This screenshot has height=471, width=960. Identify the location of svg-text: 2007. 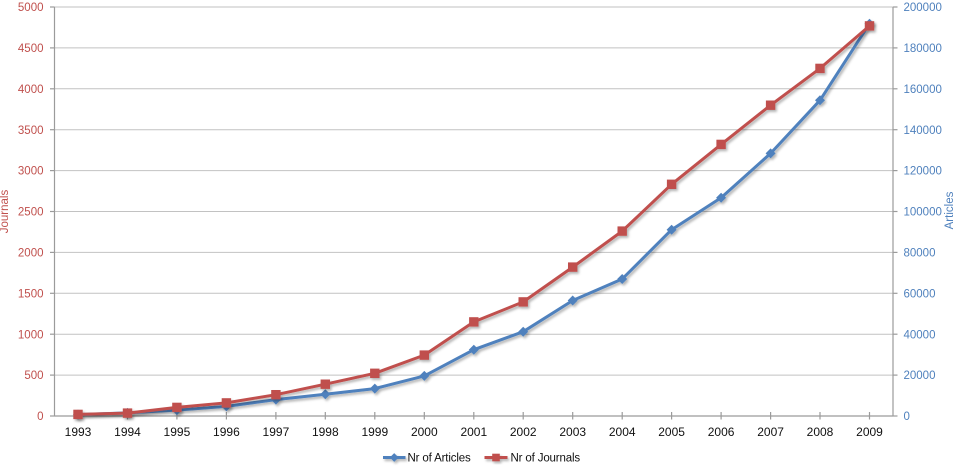
(770, 432).